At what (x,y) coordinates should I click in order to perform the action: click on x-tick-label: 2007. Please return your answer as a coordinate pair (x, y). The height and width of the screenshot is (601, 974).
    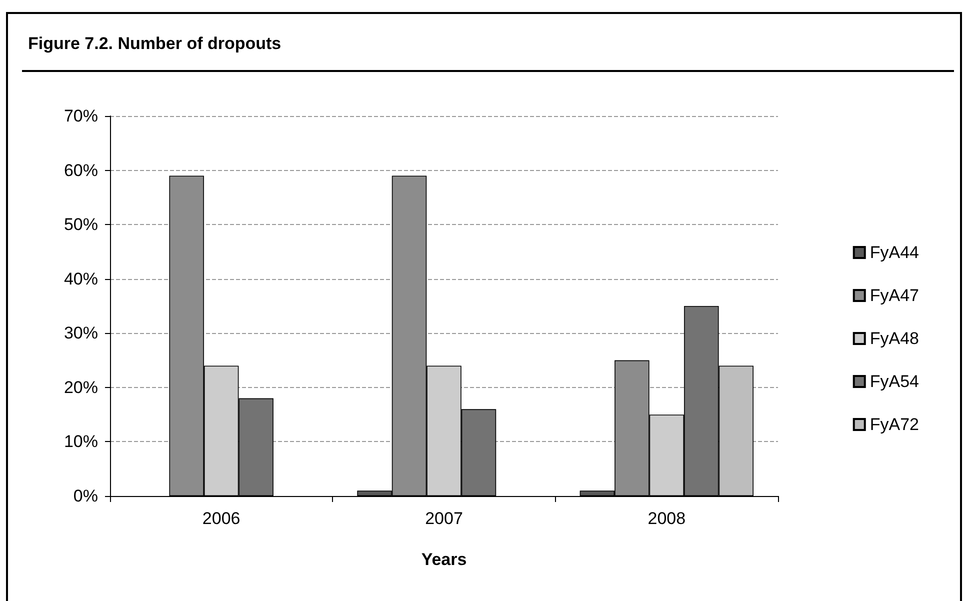
    Looking at the image, I should click on (444, 518).